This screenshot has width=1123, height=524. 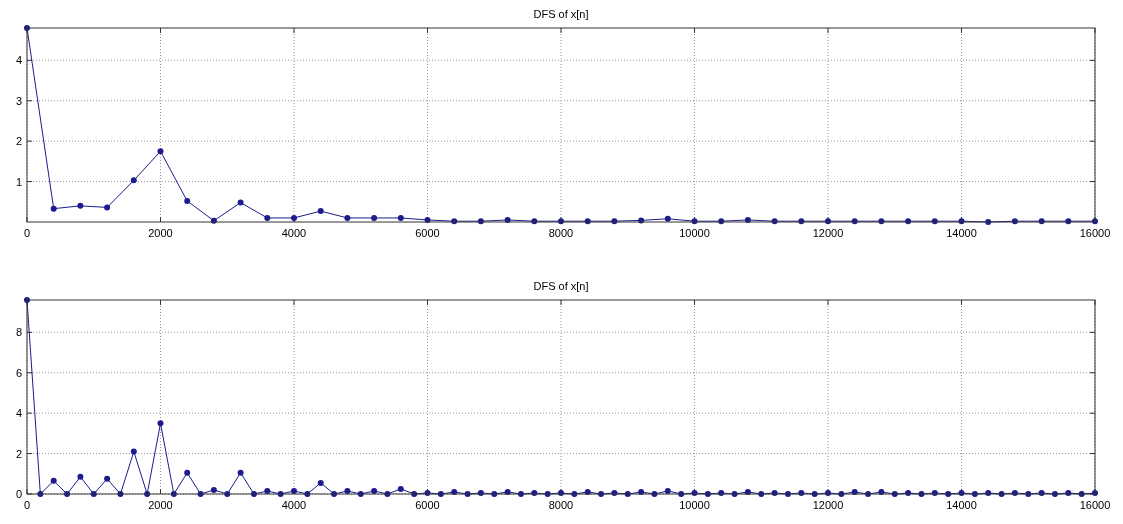 I want to click on y-tick-label: 6, so click(x=18, y=372).